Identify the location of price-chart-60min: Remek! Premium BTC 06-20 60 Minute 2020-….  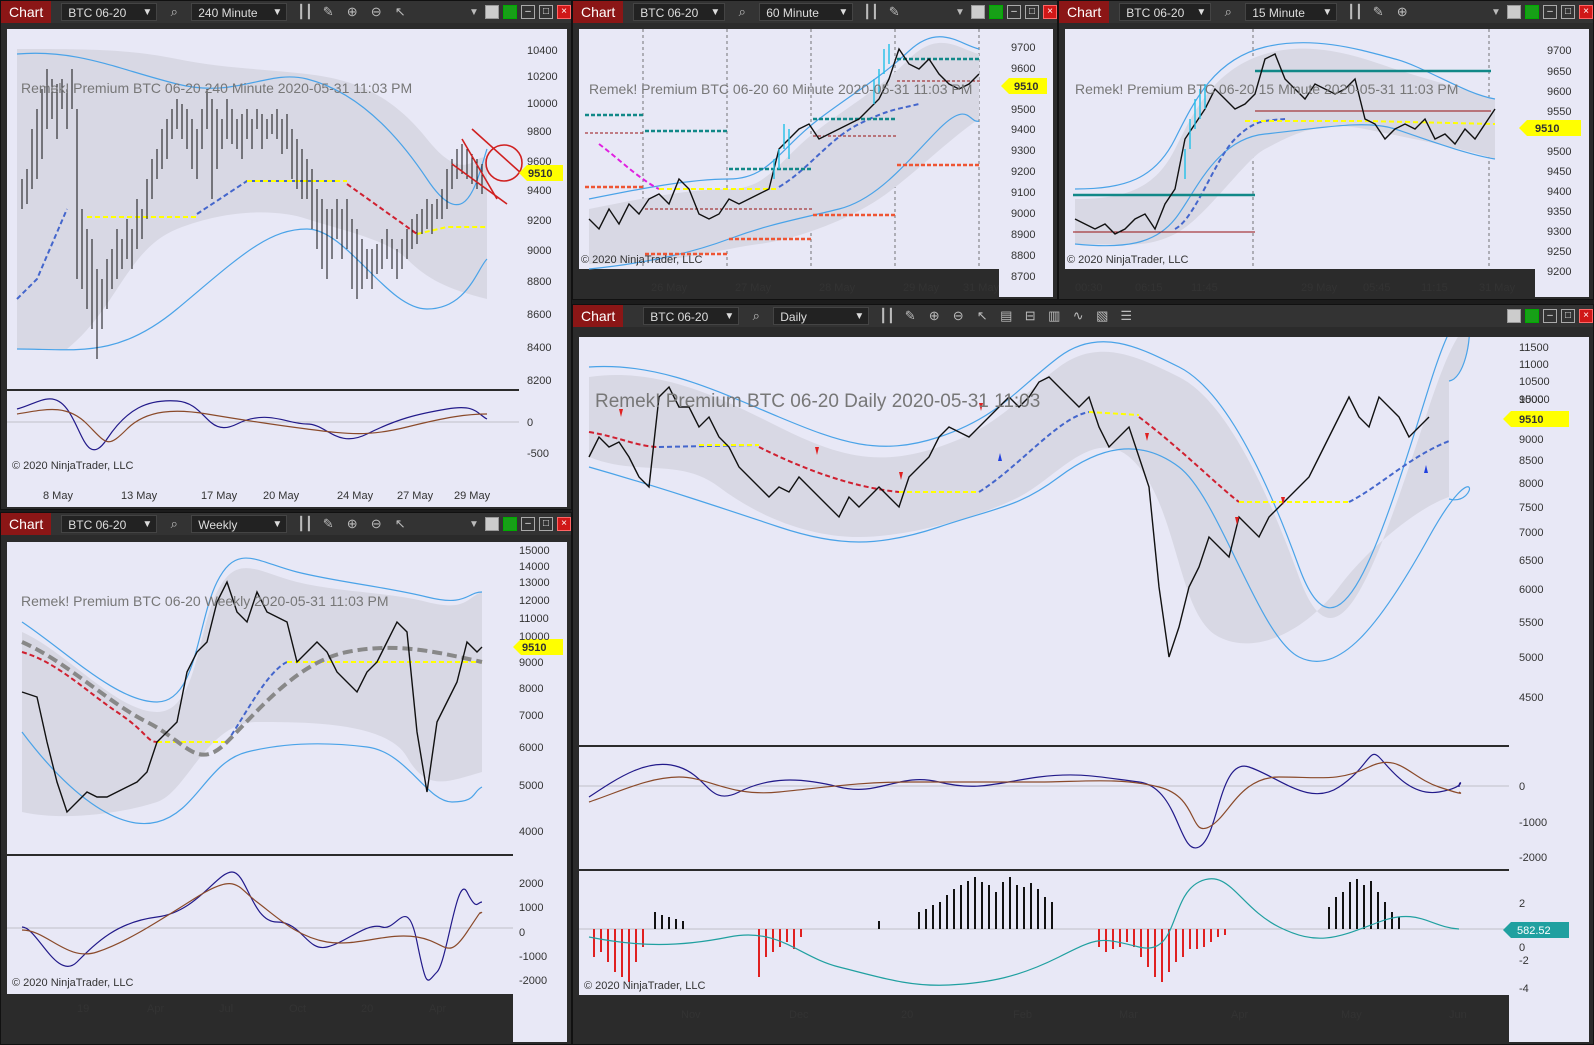
(816, 163).